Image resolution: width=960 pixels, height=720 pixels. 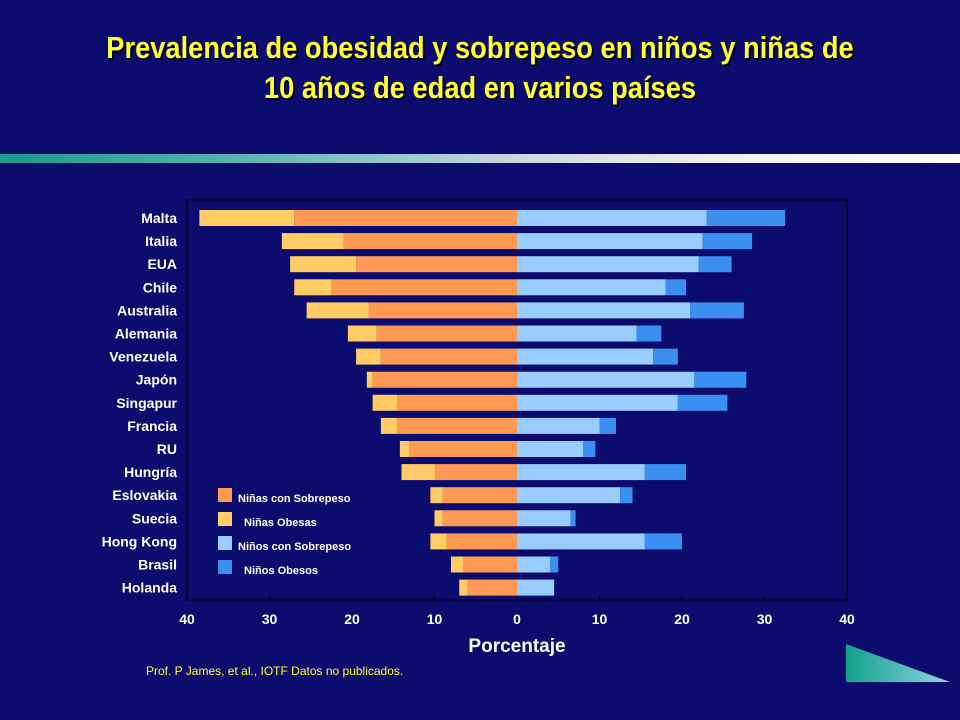 What do you see at coordinates (898, 663) in the screenshot?
I see `corner-decoration-shape` at bounding box center [898, 663].